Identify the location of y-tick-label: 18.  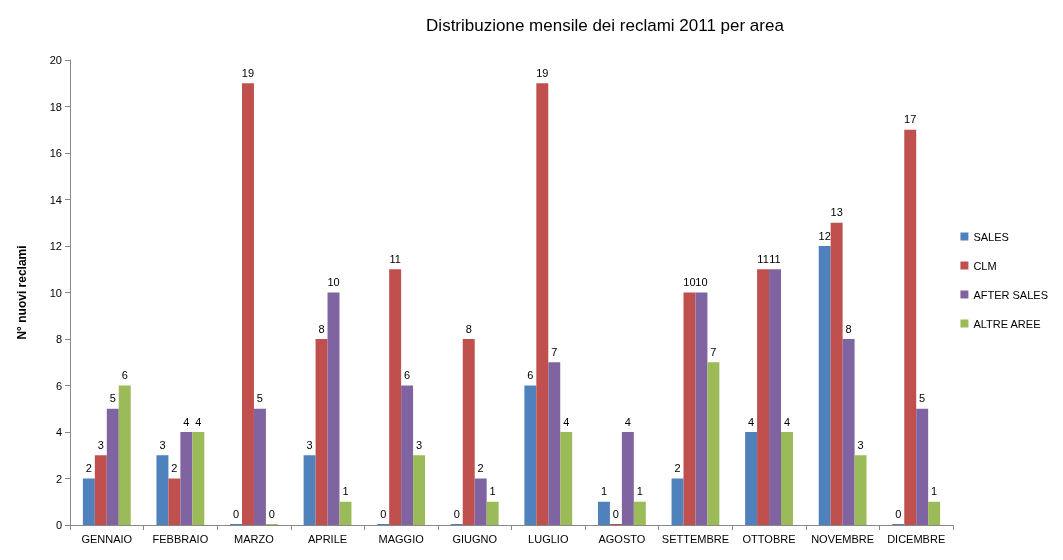
(55, 106).